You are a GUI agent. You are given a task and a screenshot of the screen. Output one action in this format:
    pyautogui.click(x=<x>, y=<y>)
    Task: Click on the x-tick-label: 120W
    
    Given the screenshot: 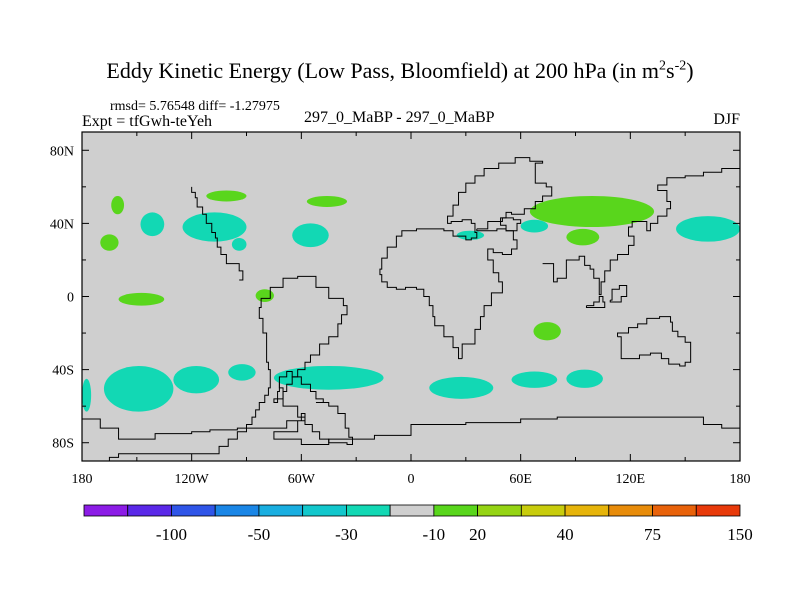 What is the action you would take?
    pyautogui.click(x=192, y=479)
    